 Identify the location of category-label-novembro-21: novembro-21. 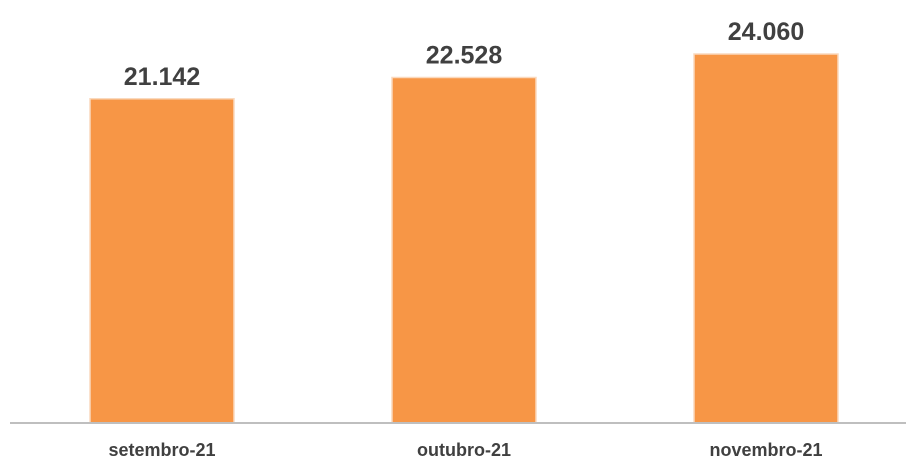
(765, 450).